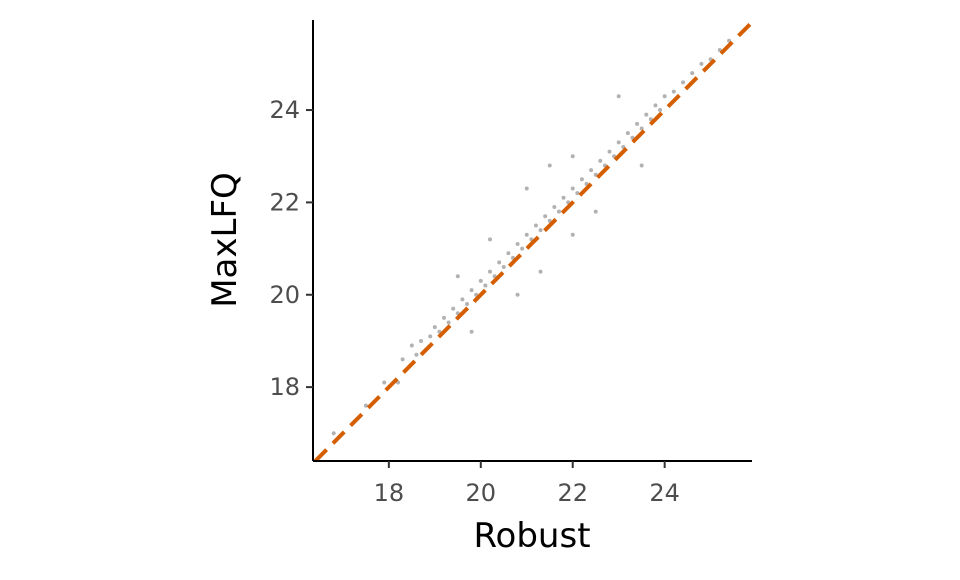  Describe the element at coordinates (481, 493) in the screenshot. I see `x-tick-label-20: 20` at that location.